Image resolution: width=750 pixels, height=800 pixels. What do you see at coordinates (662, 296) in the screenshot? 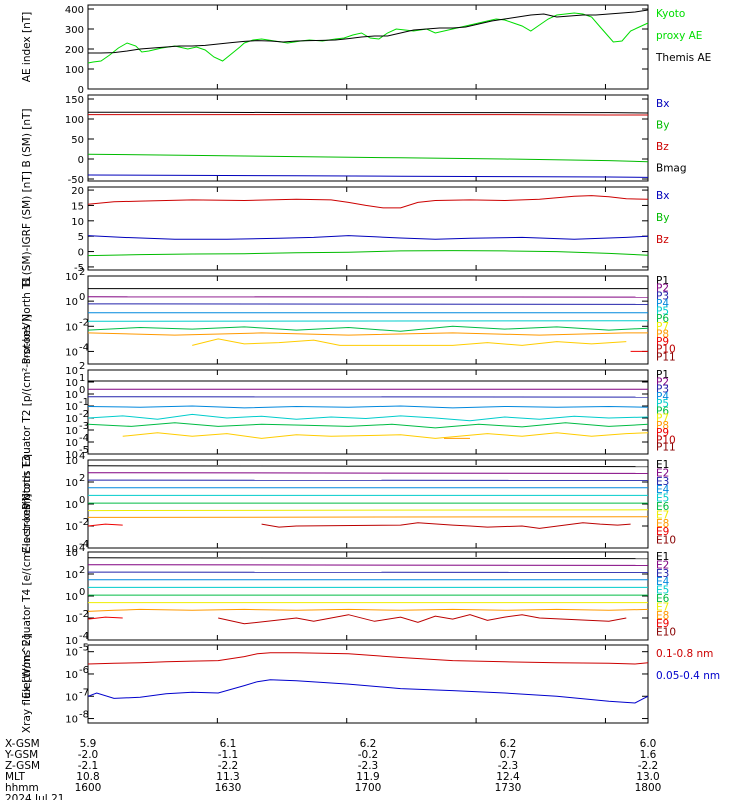
I see `legend-entry: P3` at bounding box center [662, 296].